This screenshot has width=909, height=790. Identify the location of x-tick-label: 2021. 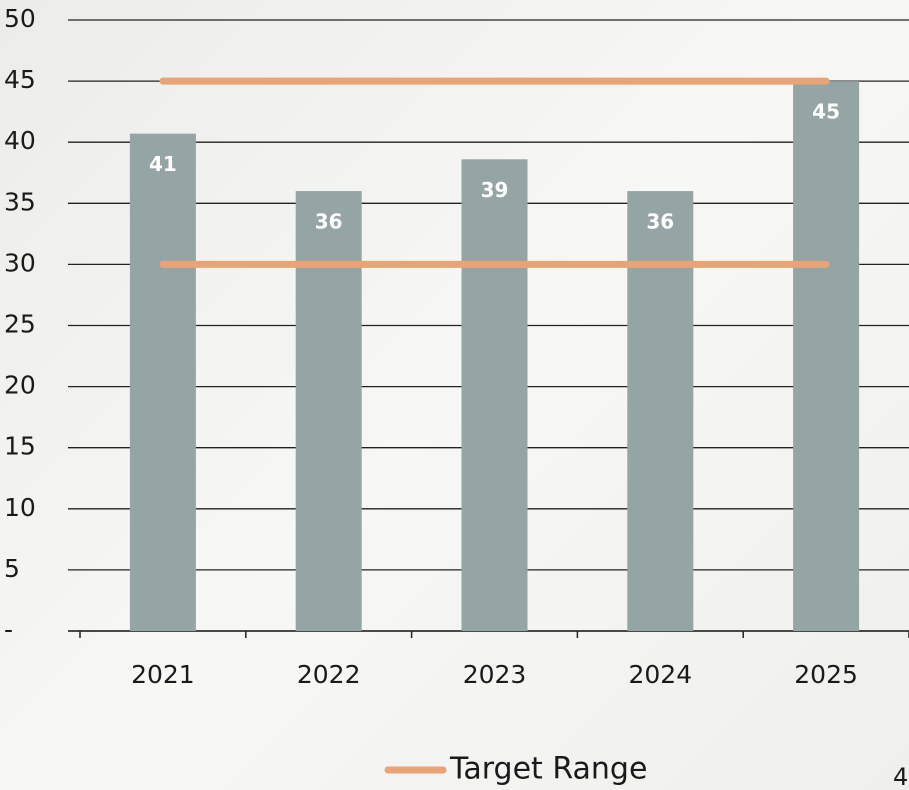
(163, 674).